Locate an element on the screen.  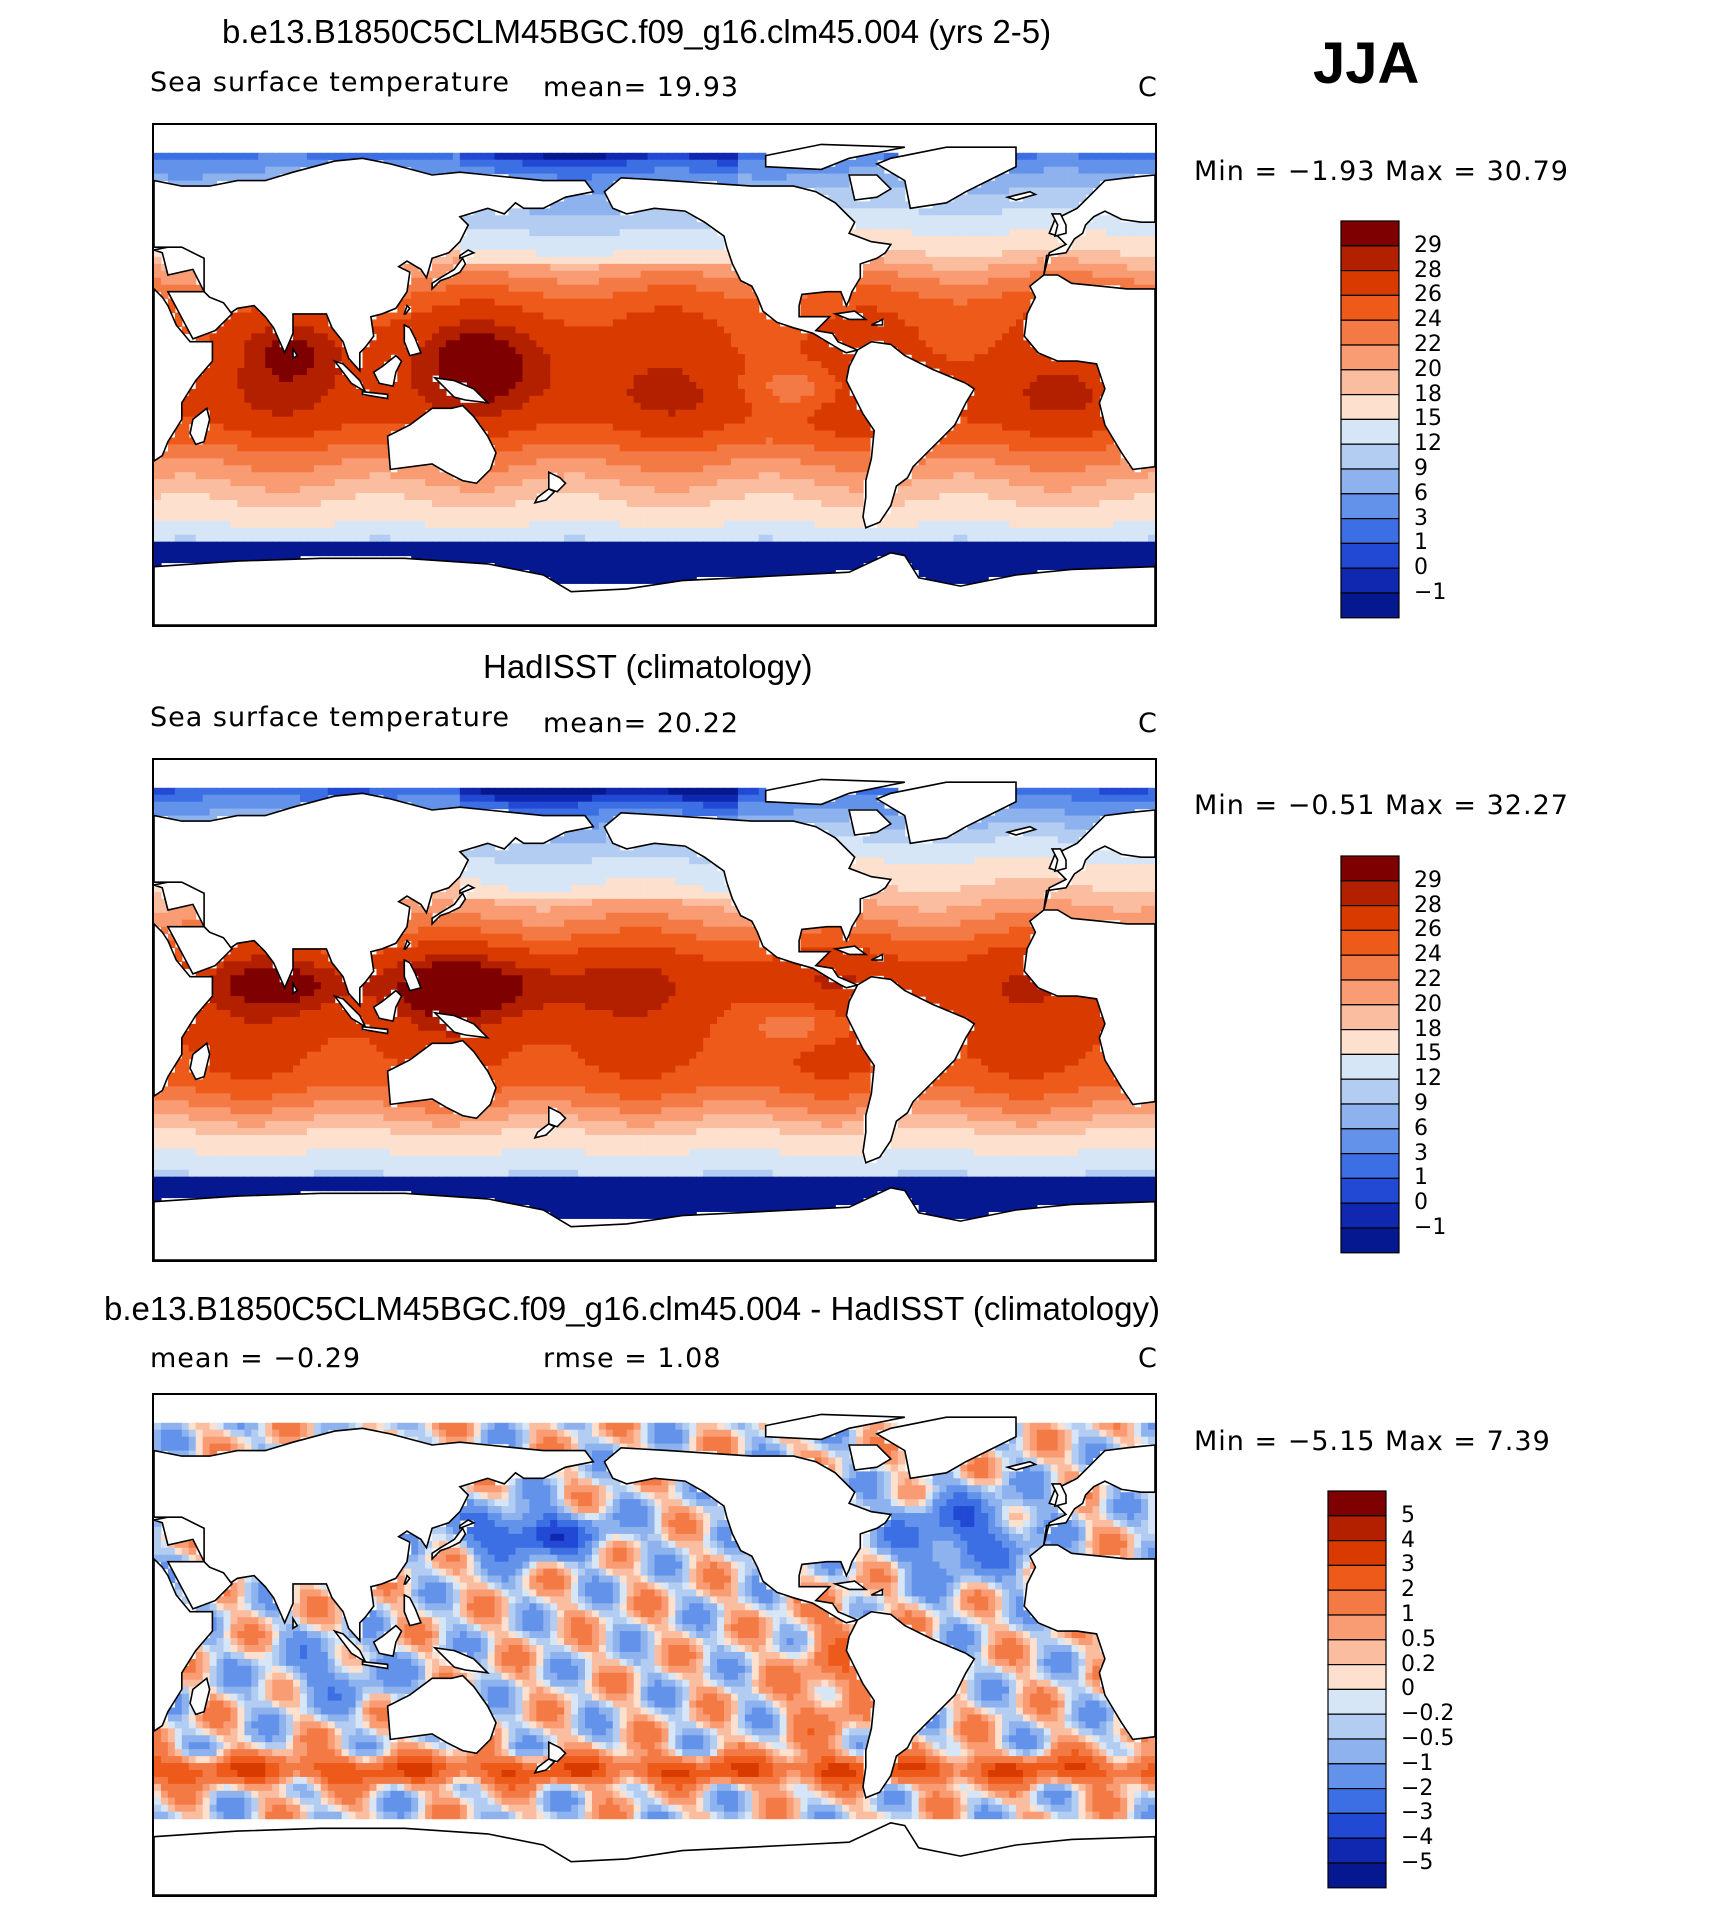
panel-2-variable-label: Sea surface temperature is located at coordinates (330, 717).